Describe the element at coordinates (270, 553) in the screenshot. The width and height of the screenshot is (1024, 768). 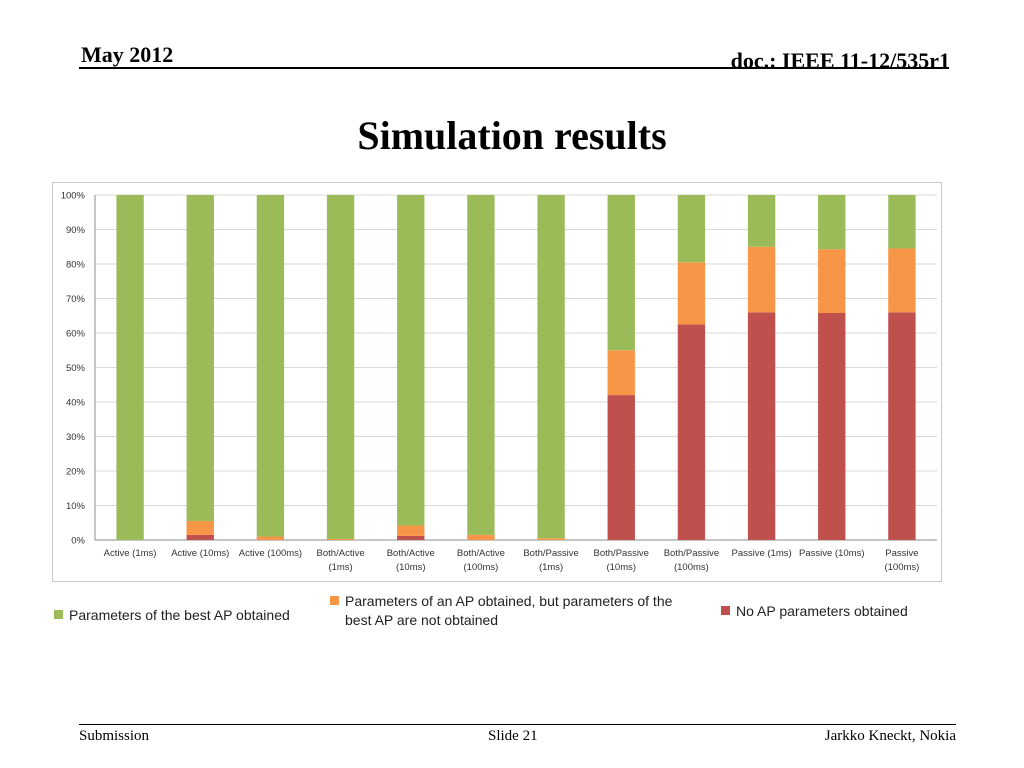
I see `x-tick-label: Active (100ms)` at that location.